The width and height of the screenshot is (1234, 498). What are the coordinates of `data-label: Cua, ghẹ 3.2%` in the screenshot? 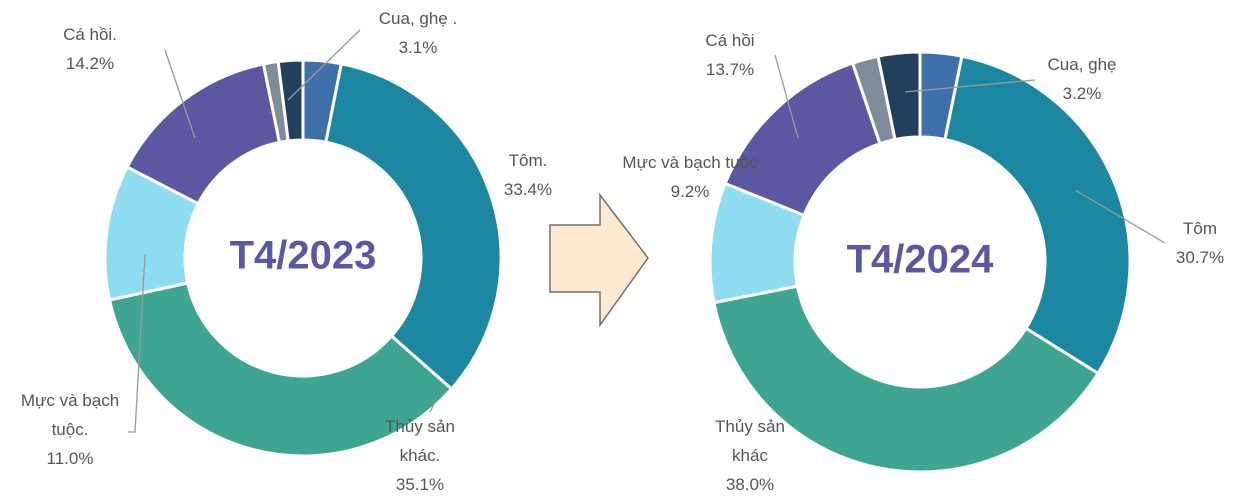 It's located at (1082, 79).